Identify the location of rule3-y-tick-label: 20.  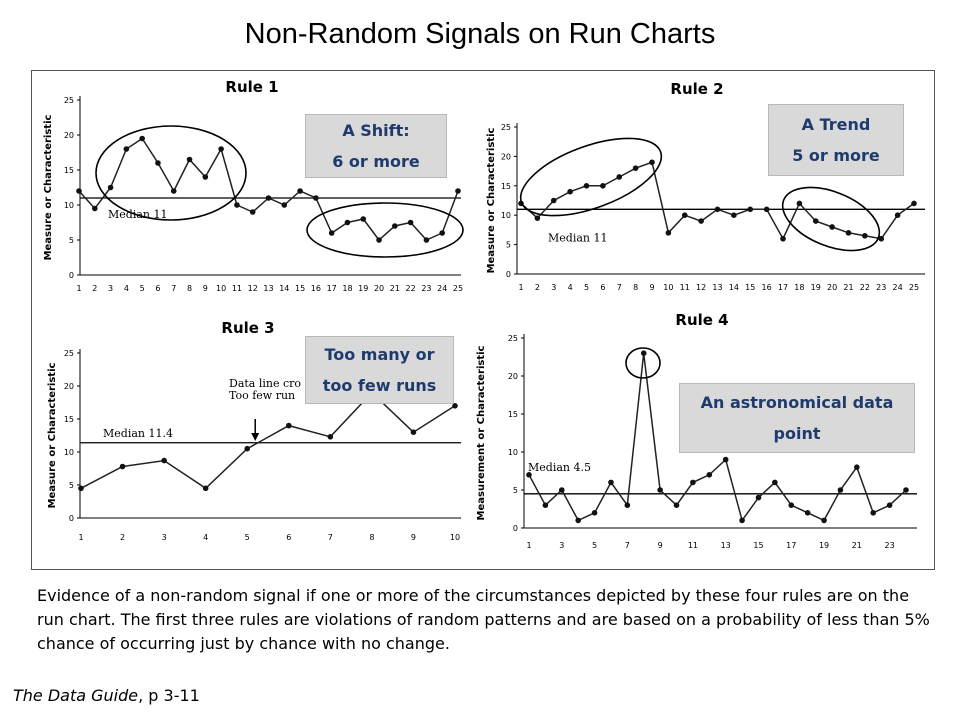
(69, 386).